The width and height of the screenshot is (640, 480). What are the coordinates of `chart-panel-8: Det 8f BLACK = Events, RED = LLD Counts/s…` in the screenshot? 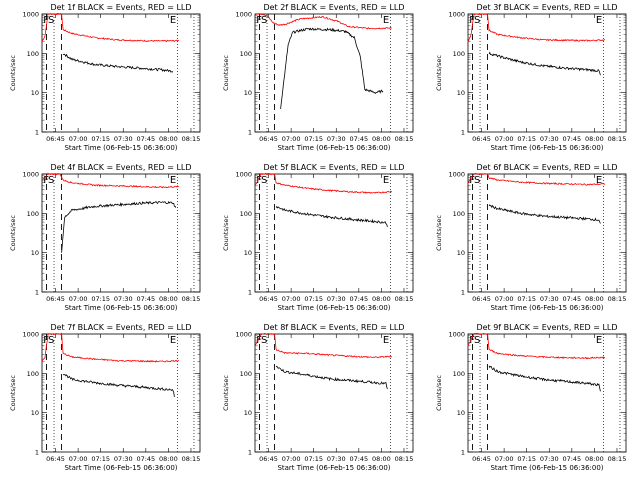 It's located at (318, 397).